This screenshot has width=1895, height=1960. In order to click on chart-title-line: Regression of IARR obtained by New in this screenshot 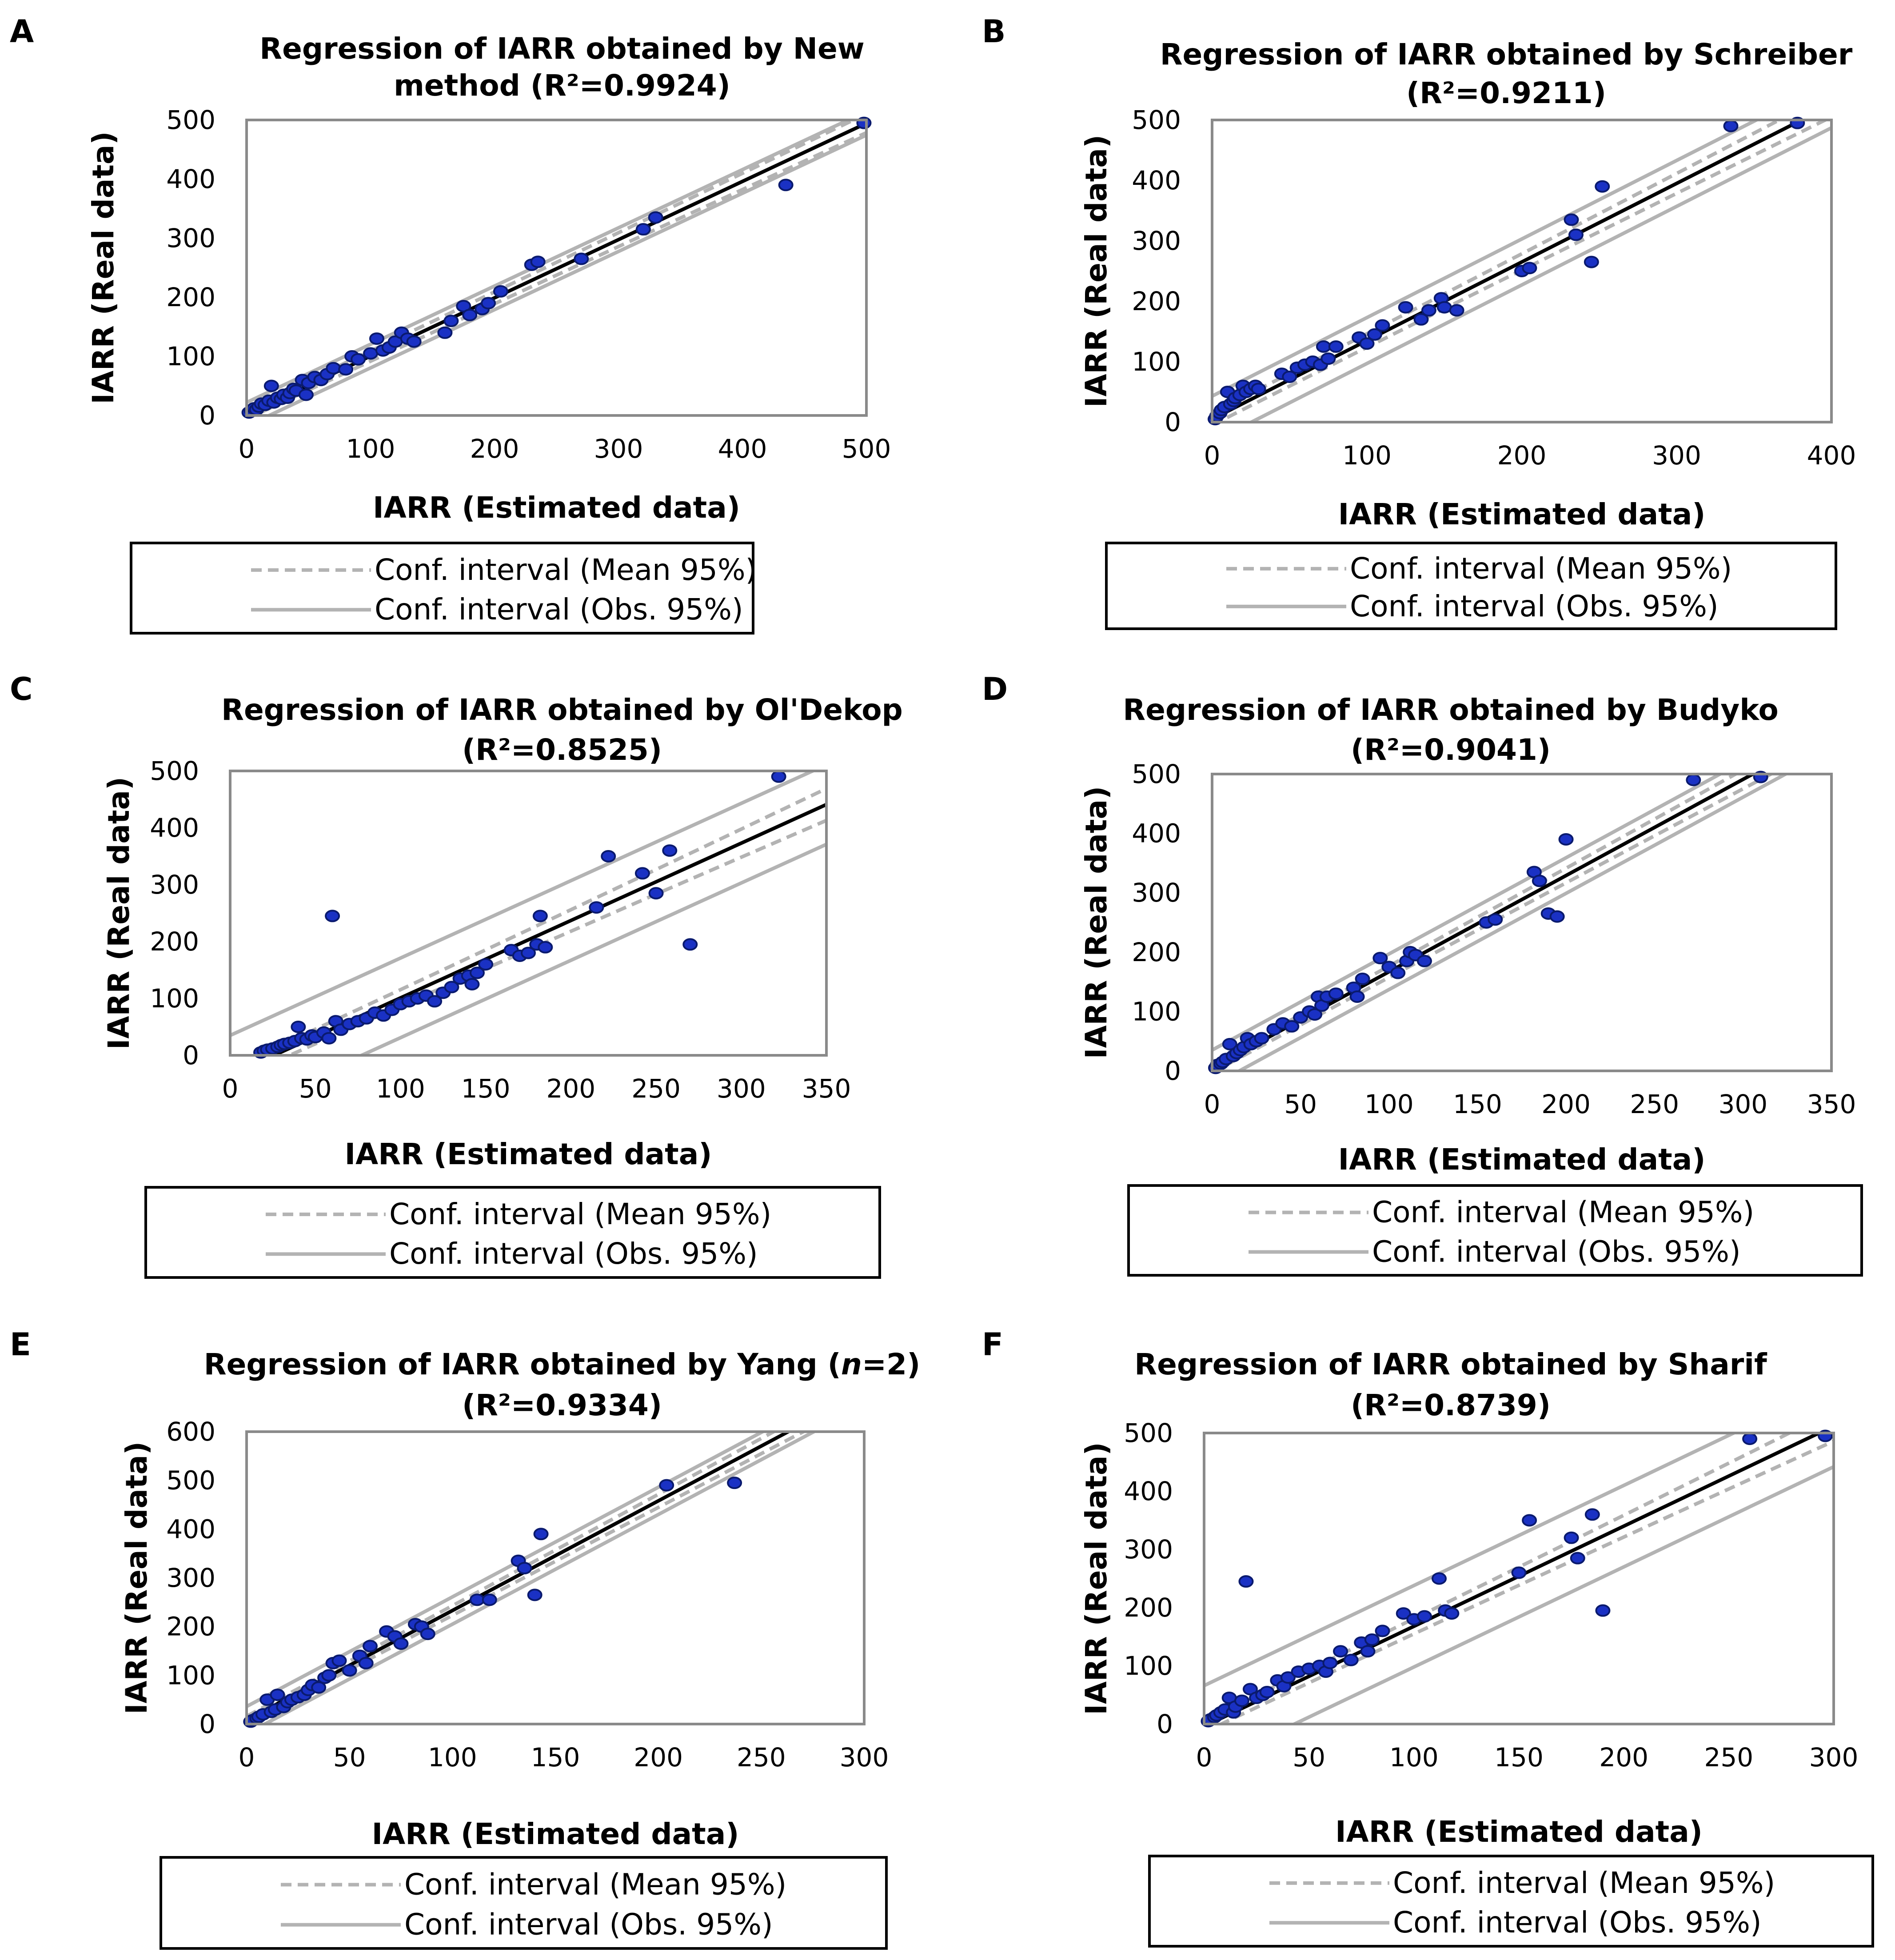, I will do `click(561, 49)`.